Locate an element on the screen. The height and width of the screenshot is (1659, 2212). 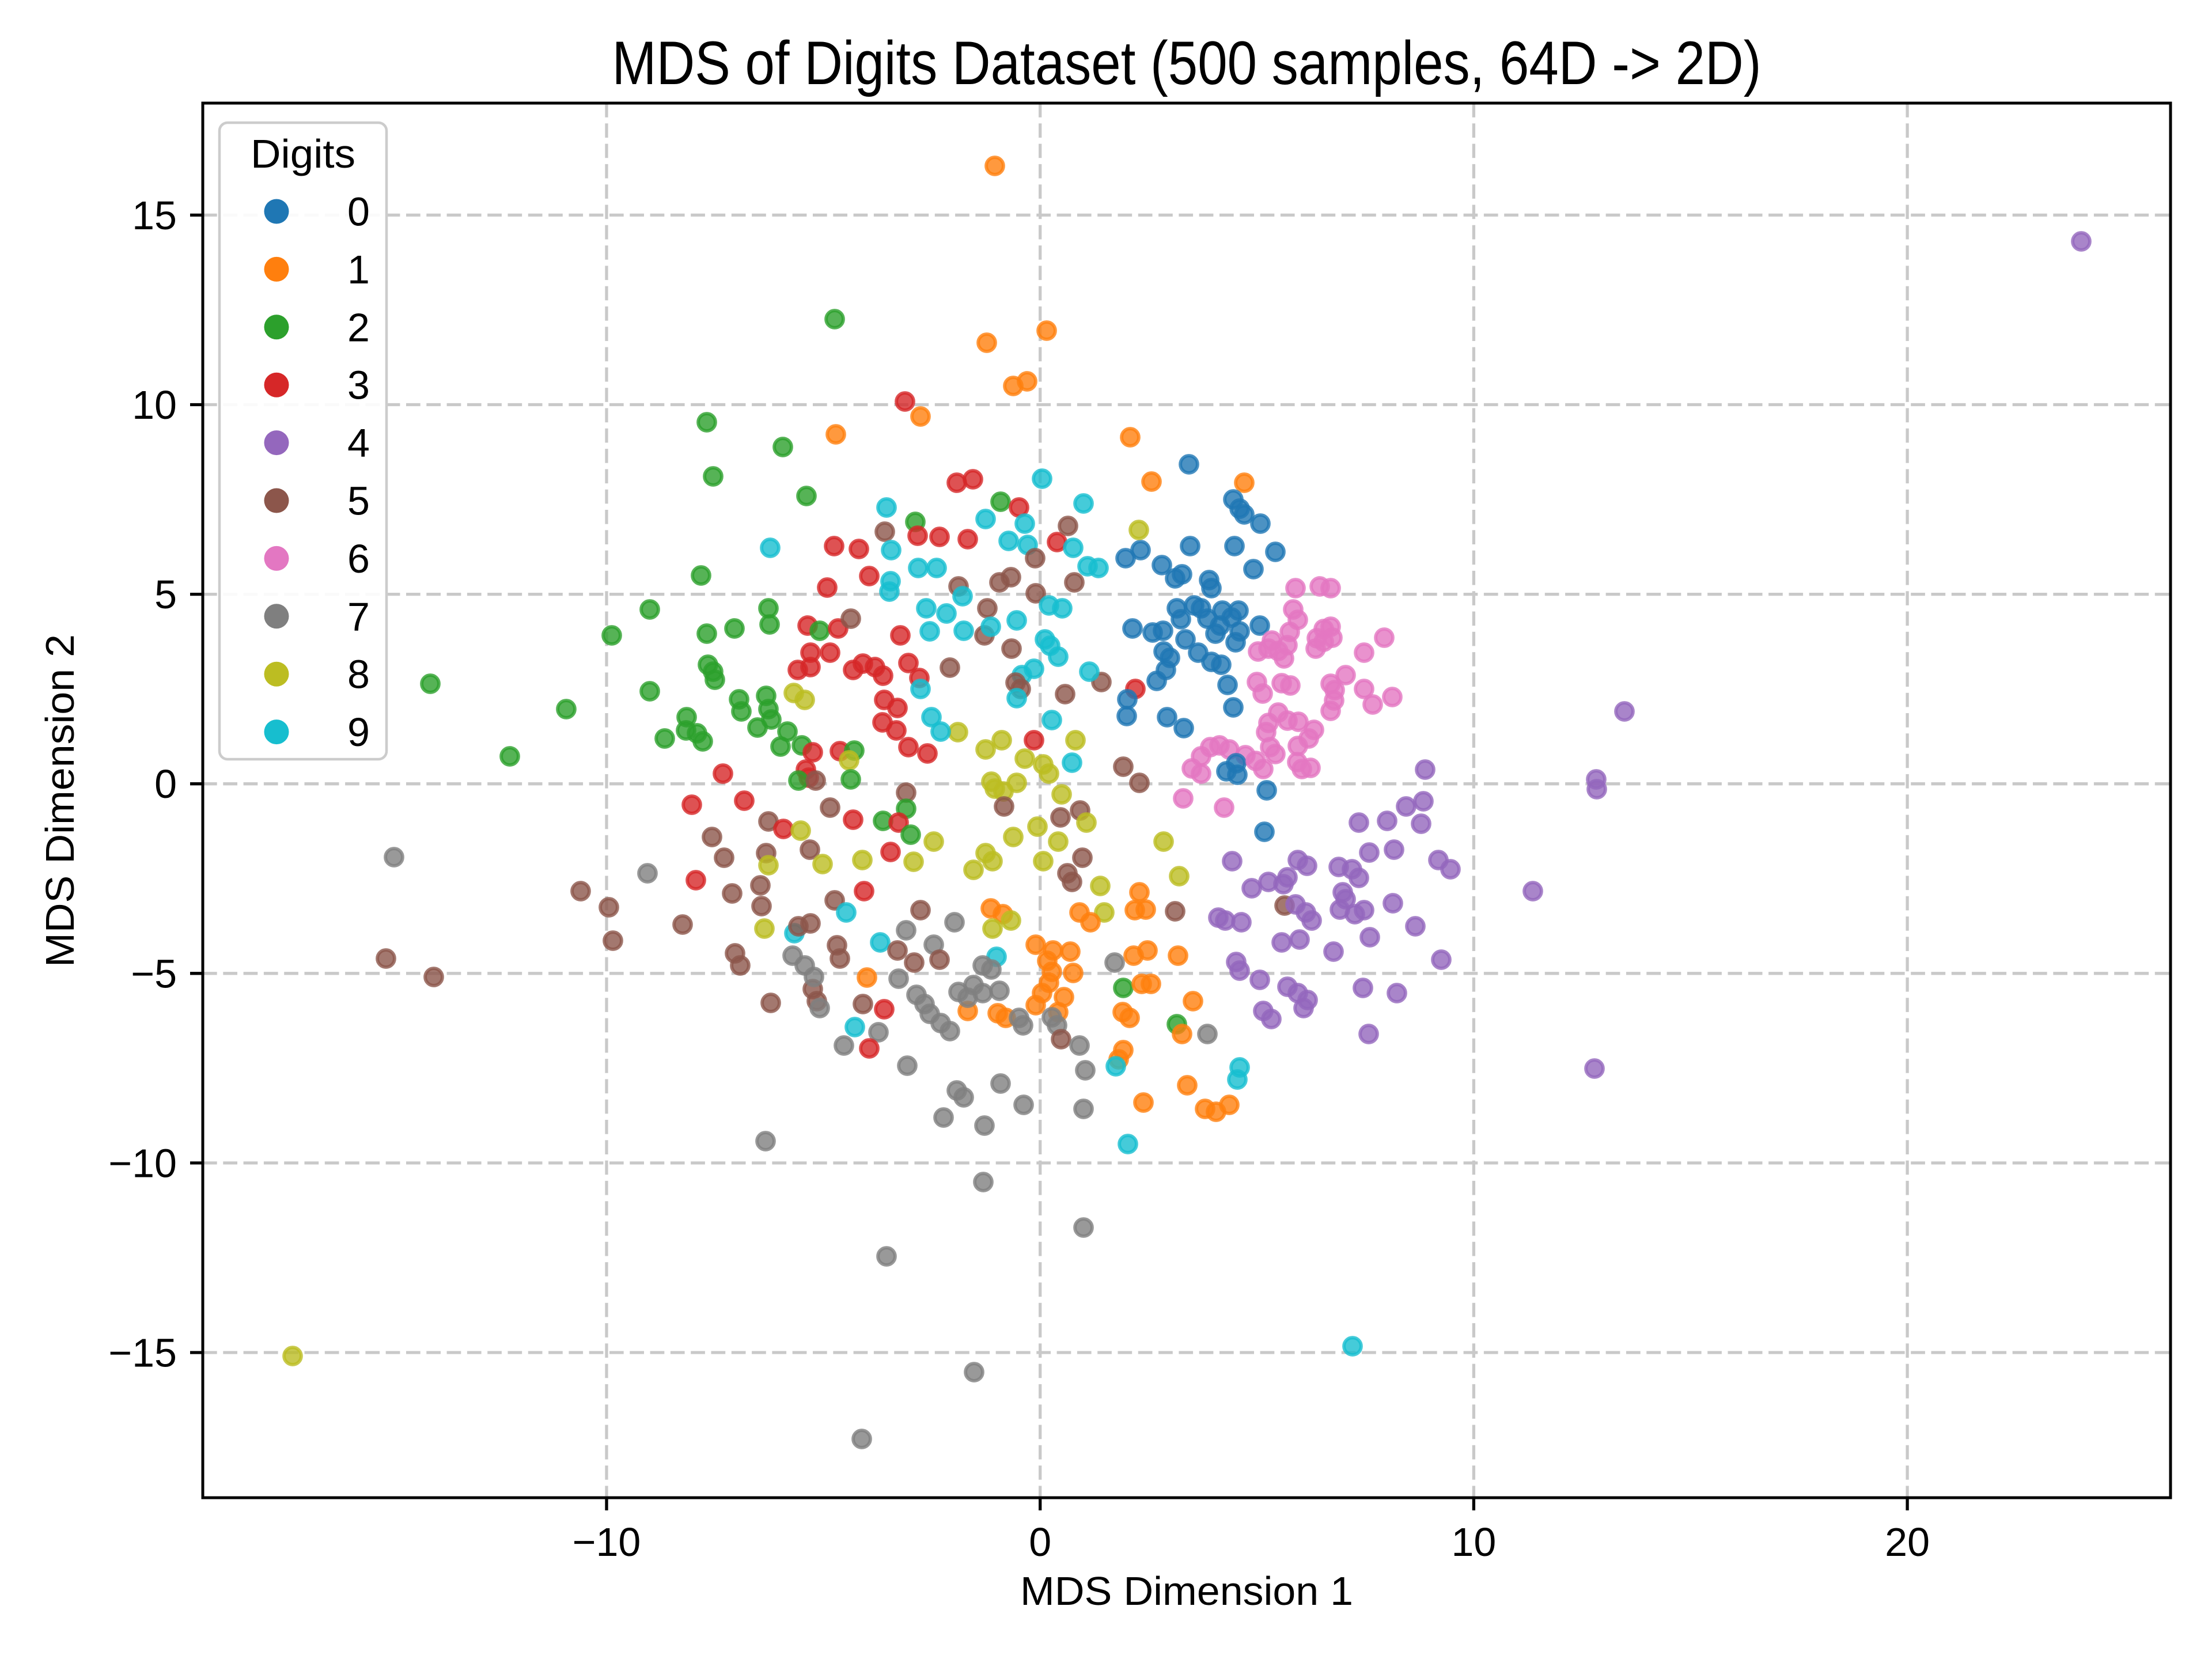
svg-text: 4 is located at coordinates (358, 443).